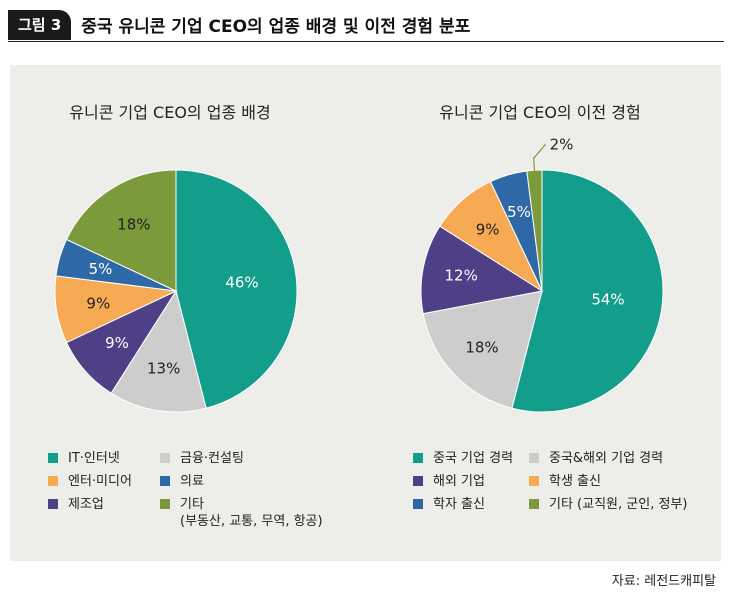  Describe the element at coordinates (575, 481) in the screenshot. I see `legend-label: 학생 출신` at that location.